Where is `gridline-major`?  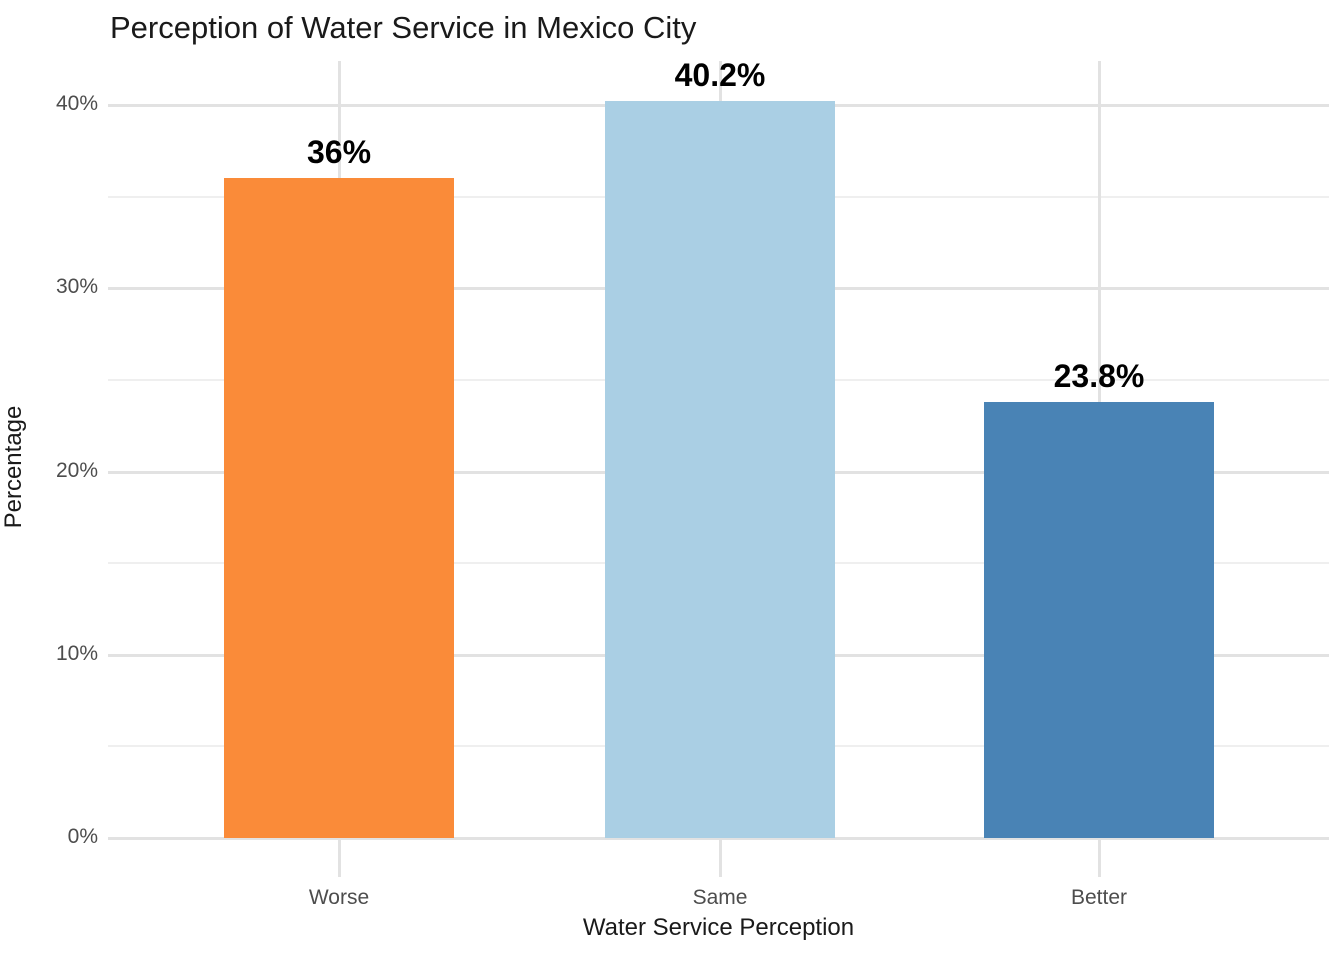
gridline-major is located at coordinates (718, 838).